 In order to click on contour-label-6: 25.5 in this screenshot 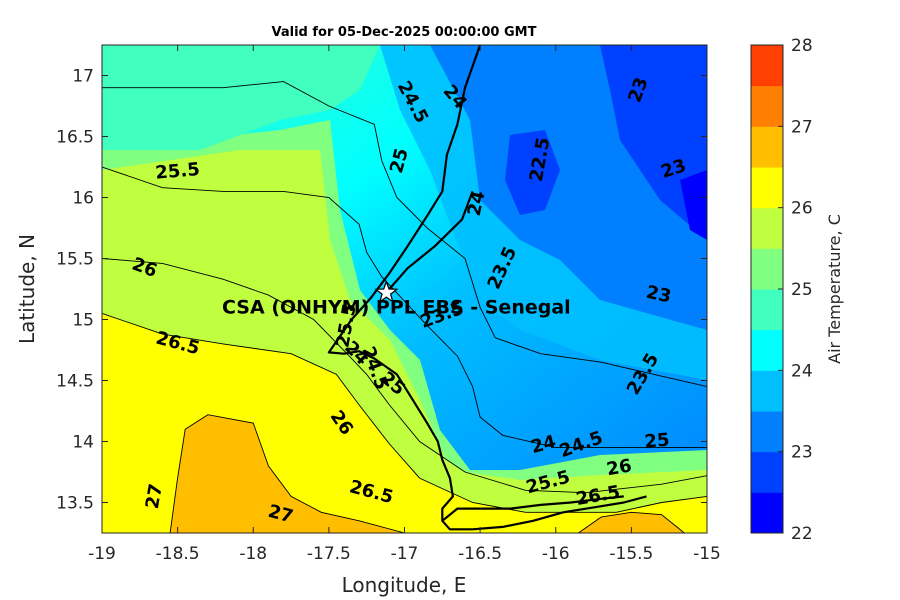, I will do `click(178, 171)`.